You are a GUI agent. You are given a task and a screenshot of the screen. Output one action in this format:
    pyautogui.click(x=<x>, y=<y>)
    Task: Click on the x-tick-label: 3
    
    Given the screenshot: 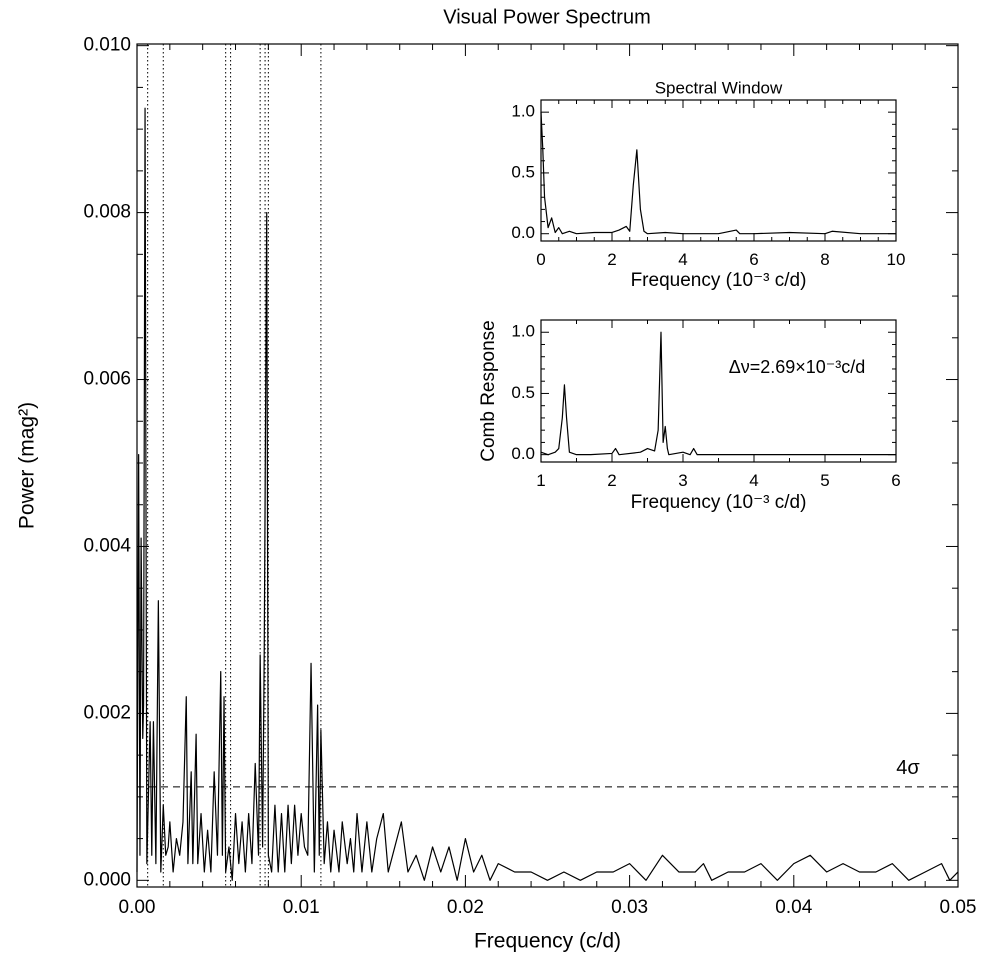 What is the action you would take?
    pyautogui.click(x=682, y=480)
    